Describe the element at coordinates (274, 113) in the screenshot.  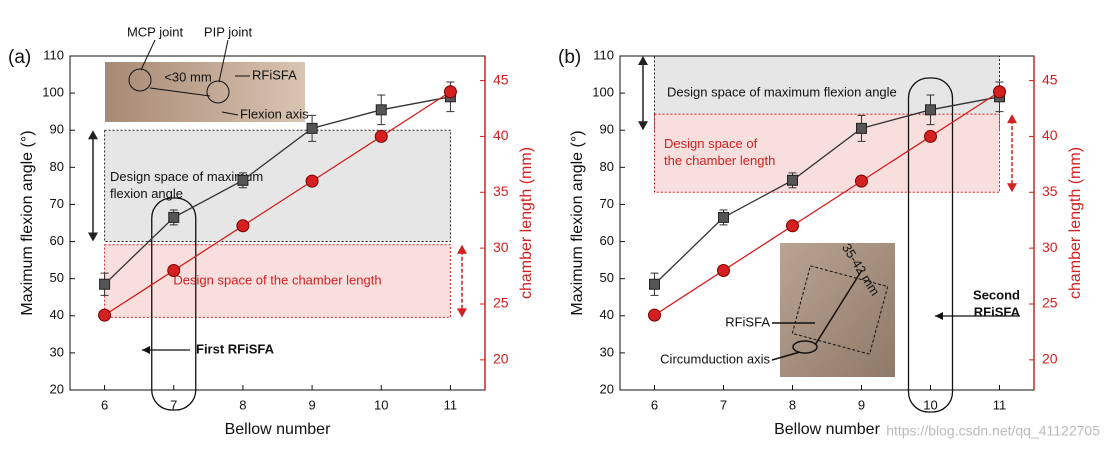
I see `inset-label: Flexion axis` at that location.